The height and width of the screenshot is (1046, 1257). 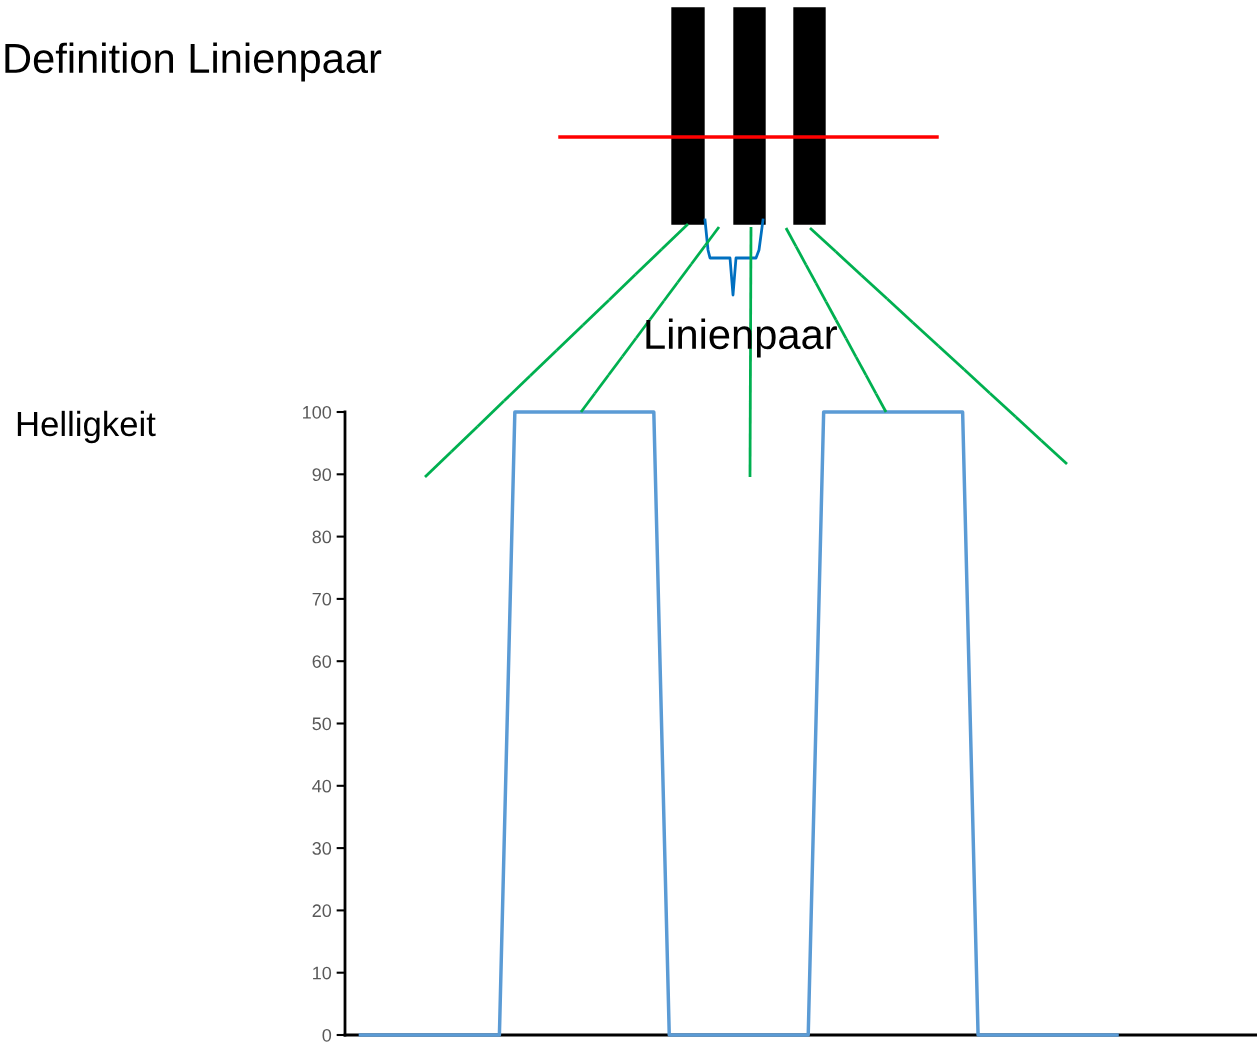 What do you see at coordinates (86, 427) in the screenshot?
I see `y-axis-title: Helligkeit` at bounding box center [86, 427].